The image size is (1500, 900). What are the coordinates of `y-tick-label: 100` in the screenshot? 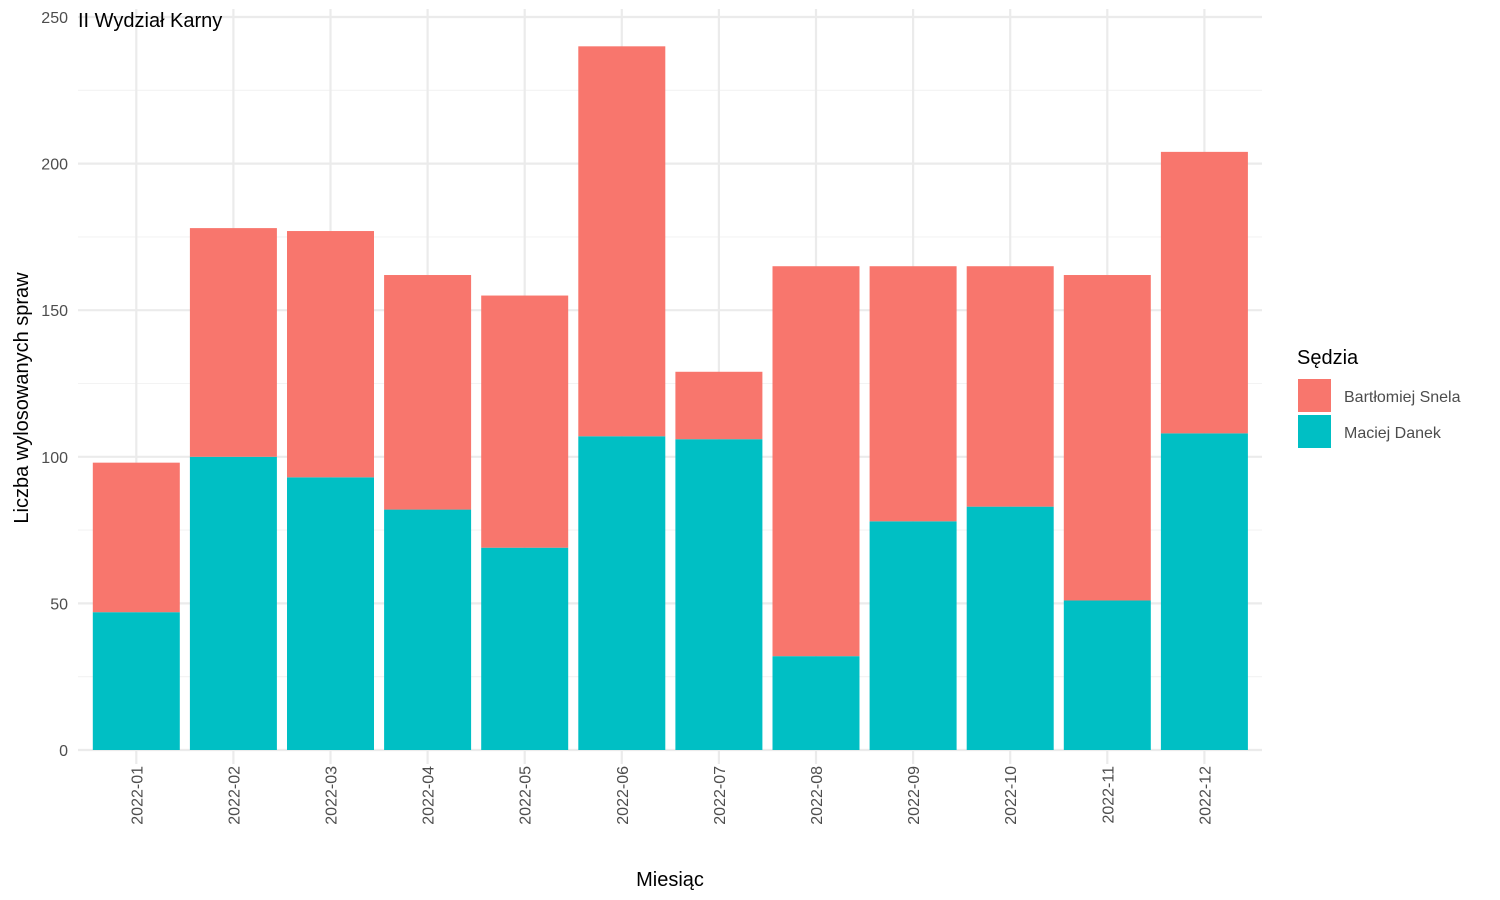 It's located at (54, 458).